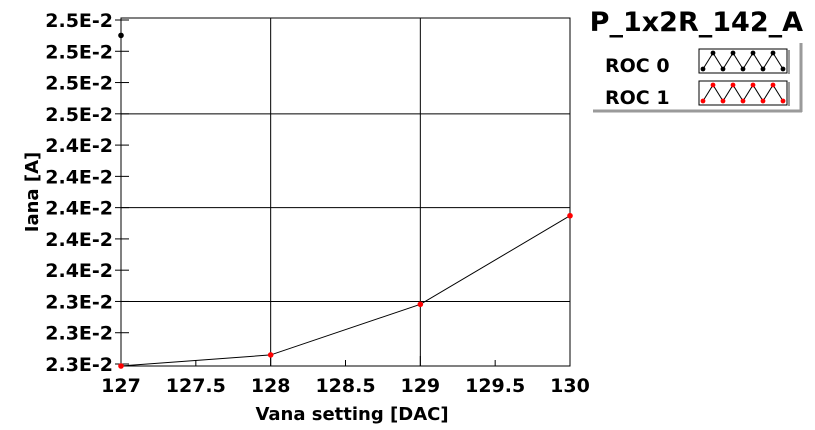  I want to click on x-tick-label: 130, so click(570, 386).